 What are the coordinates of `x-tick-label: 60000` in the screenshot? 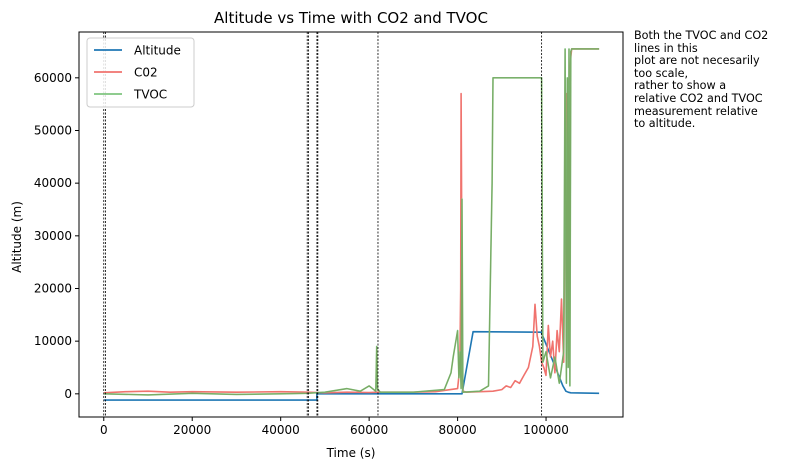 It's located at (369, 430).